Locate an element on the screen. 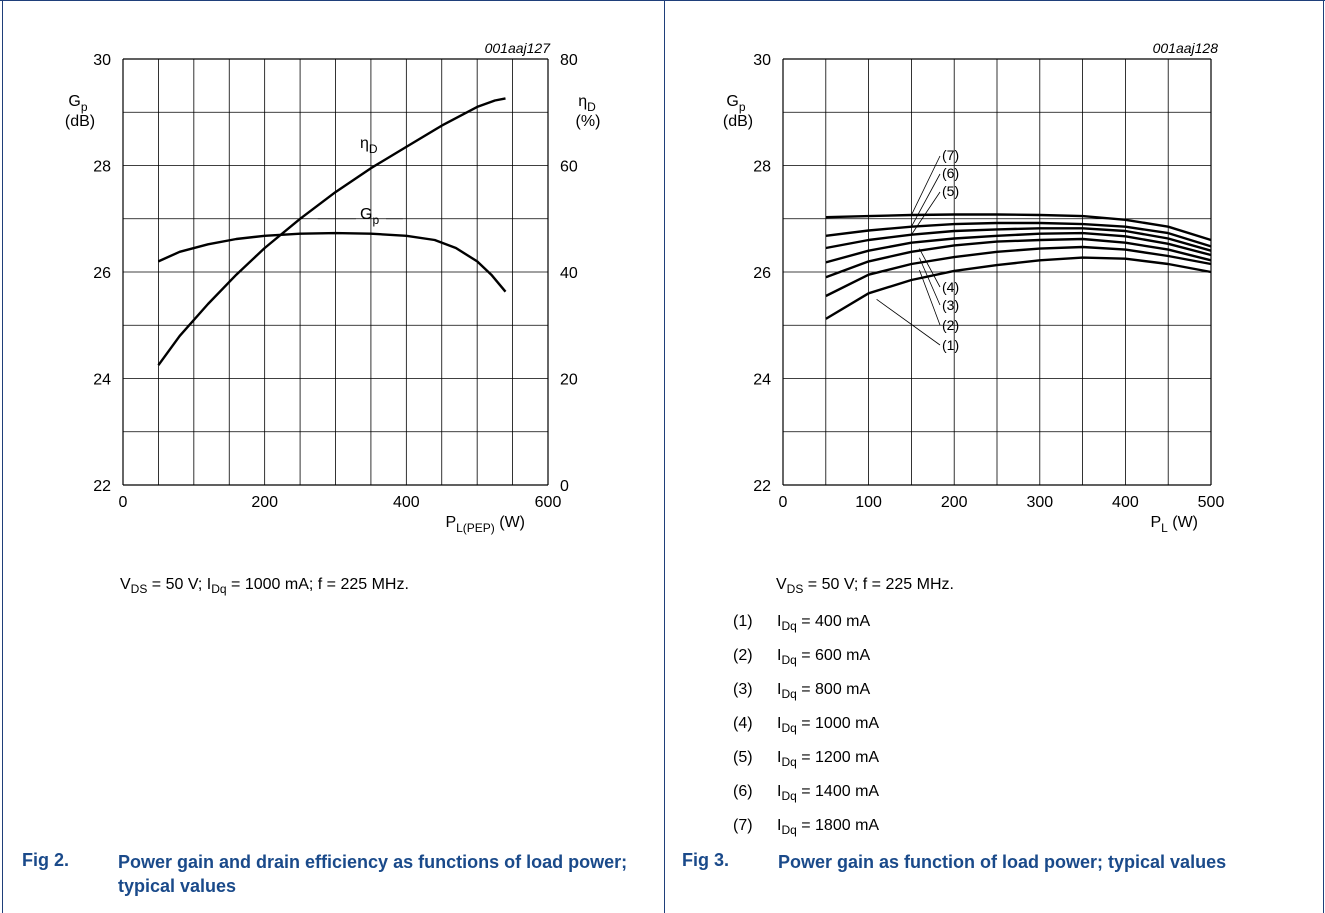  fig2-label: Fig 2. is located at coordinates (46, 860).